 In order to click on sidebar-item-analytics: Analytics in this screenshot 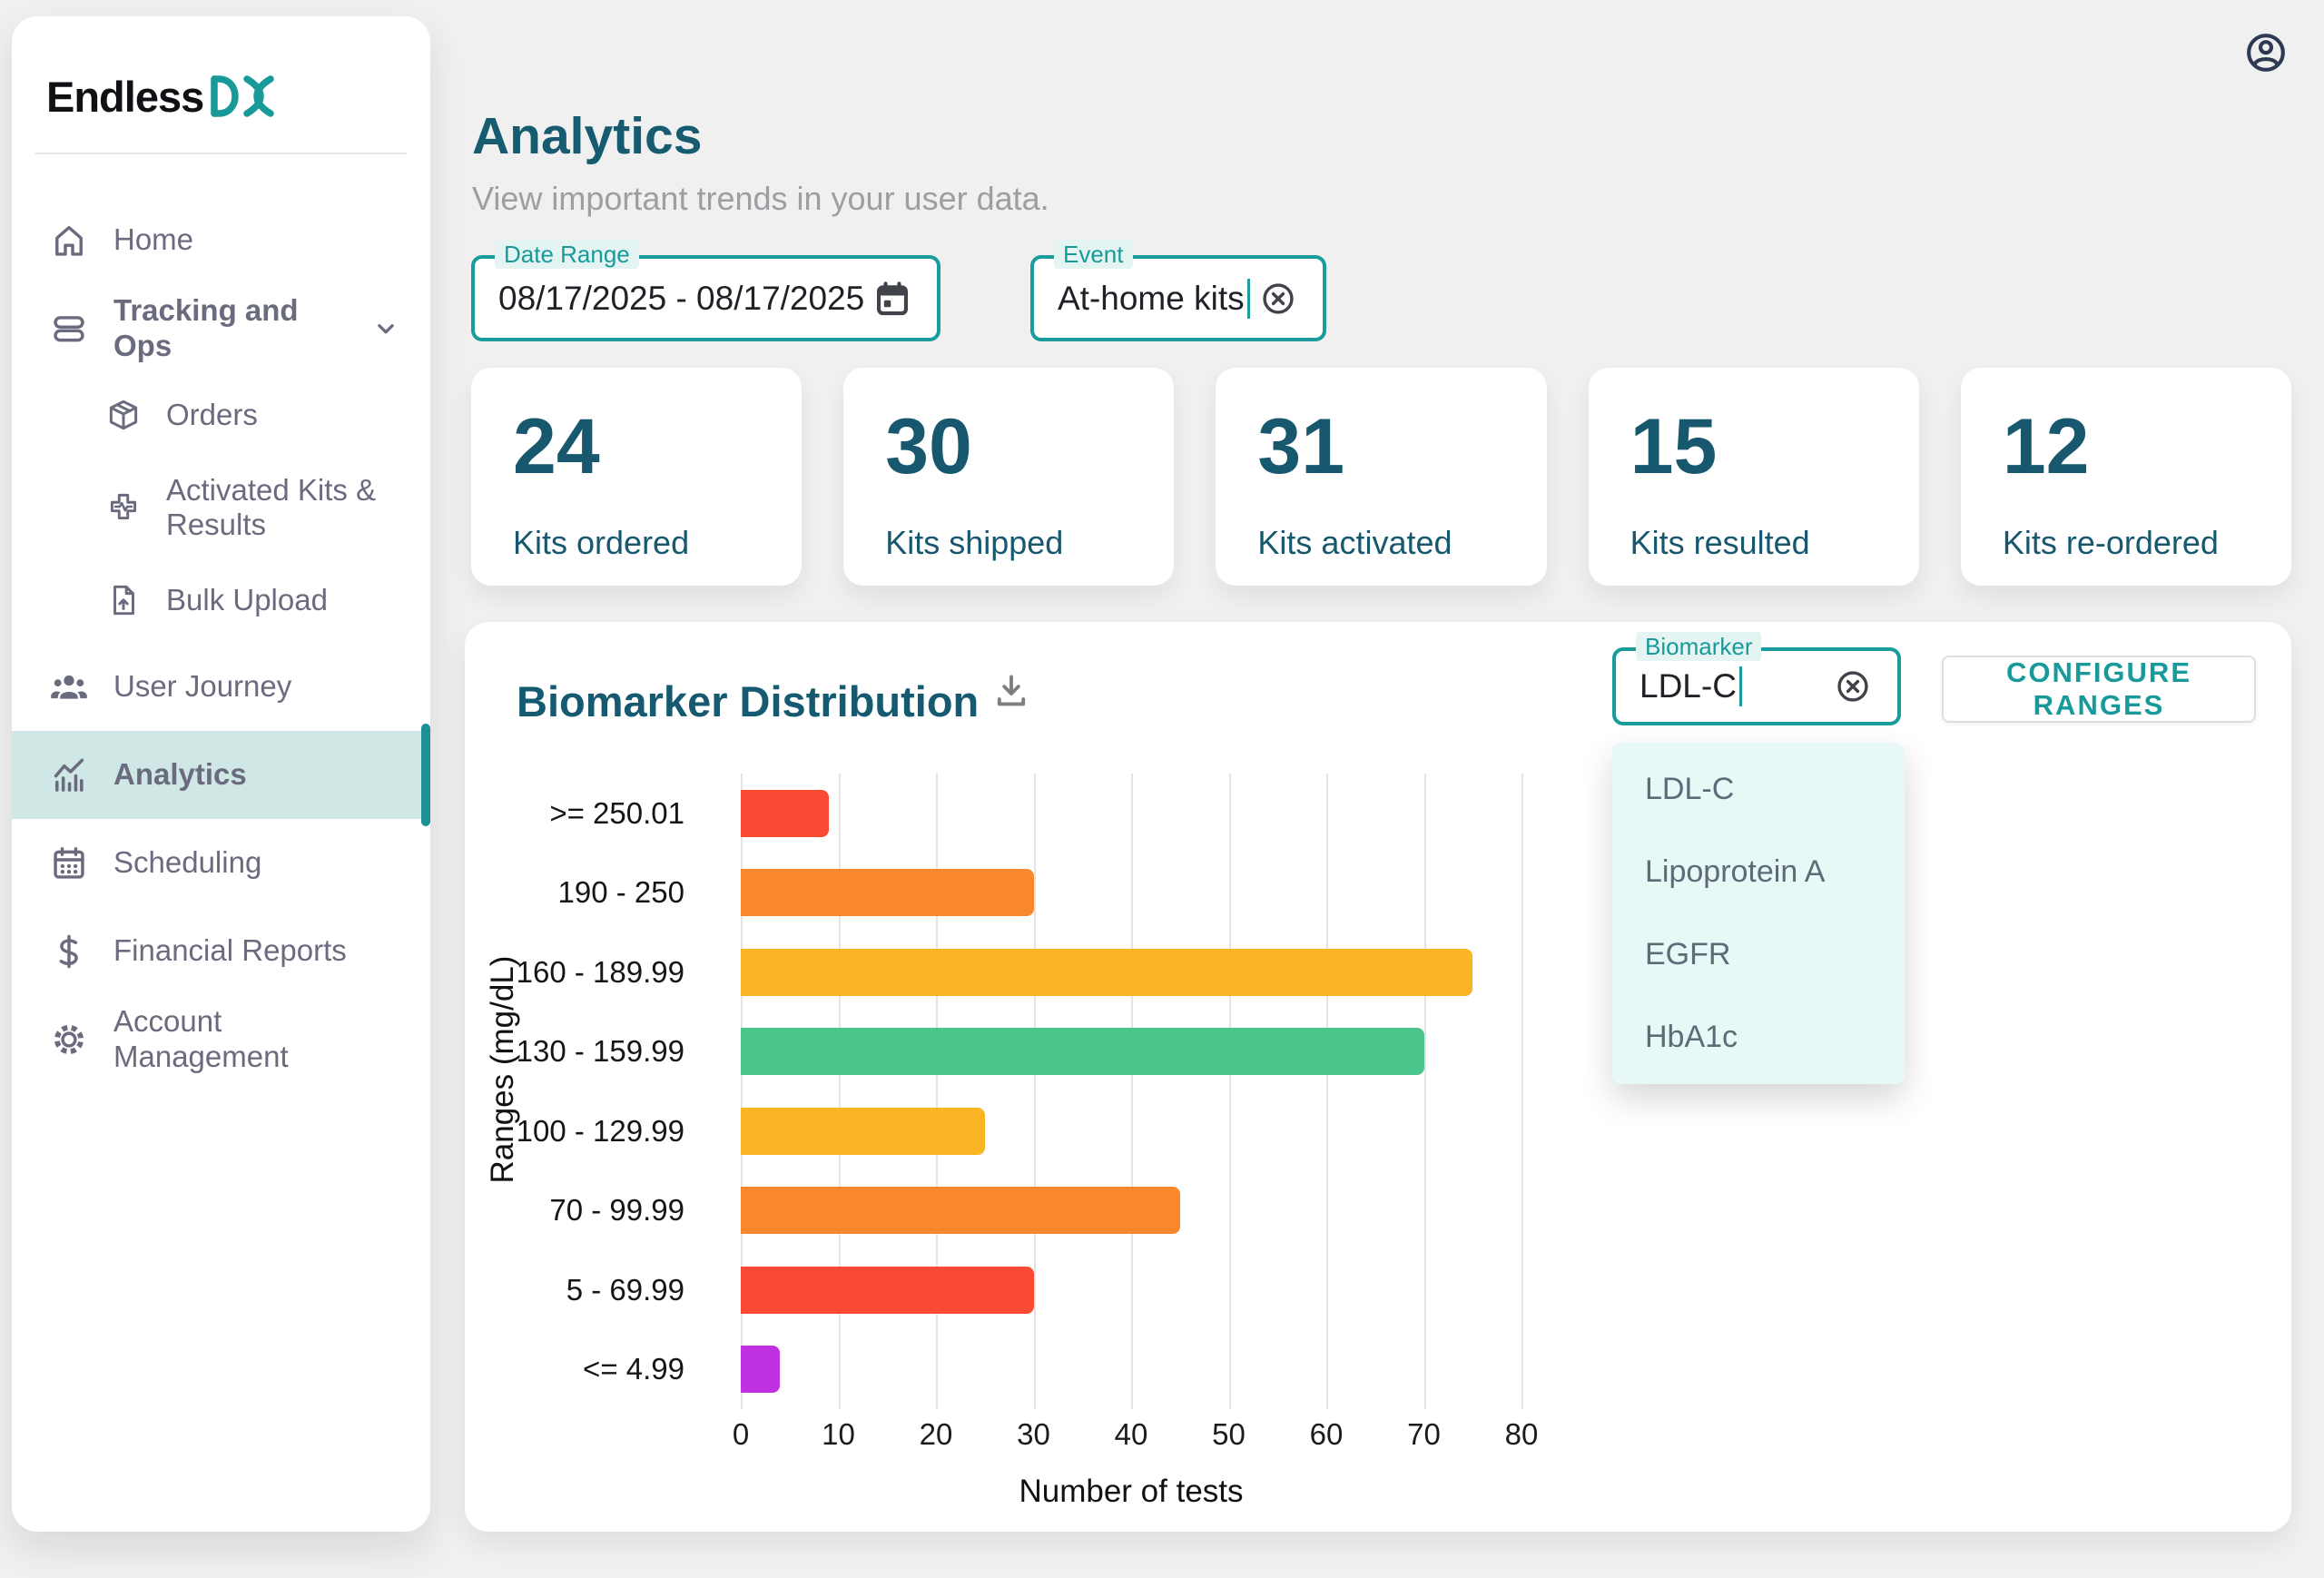, I will do `click(221, 775)`.